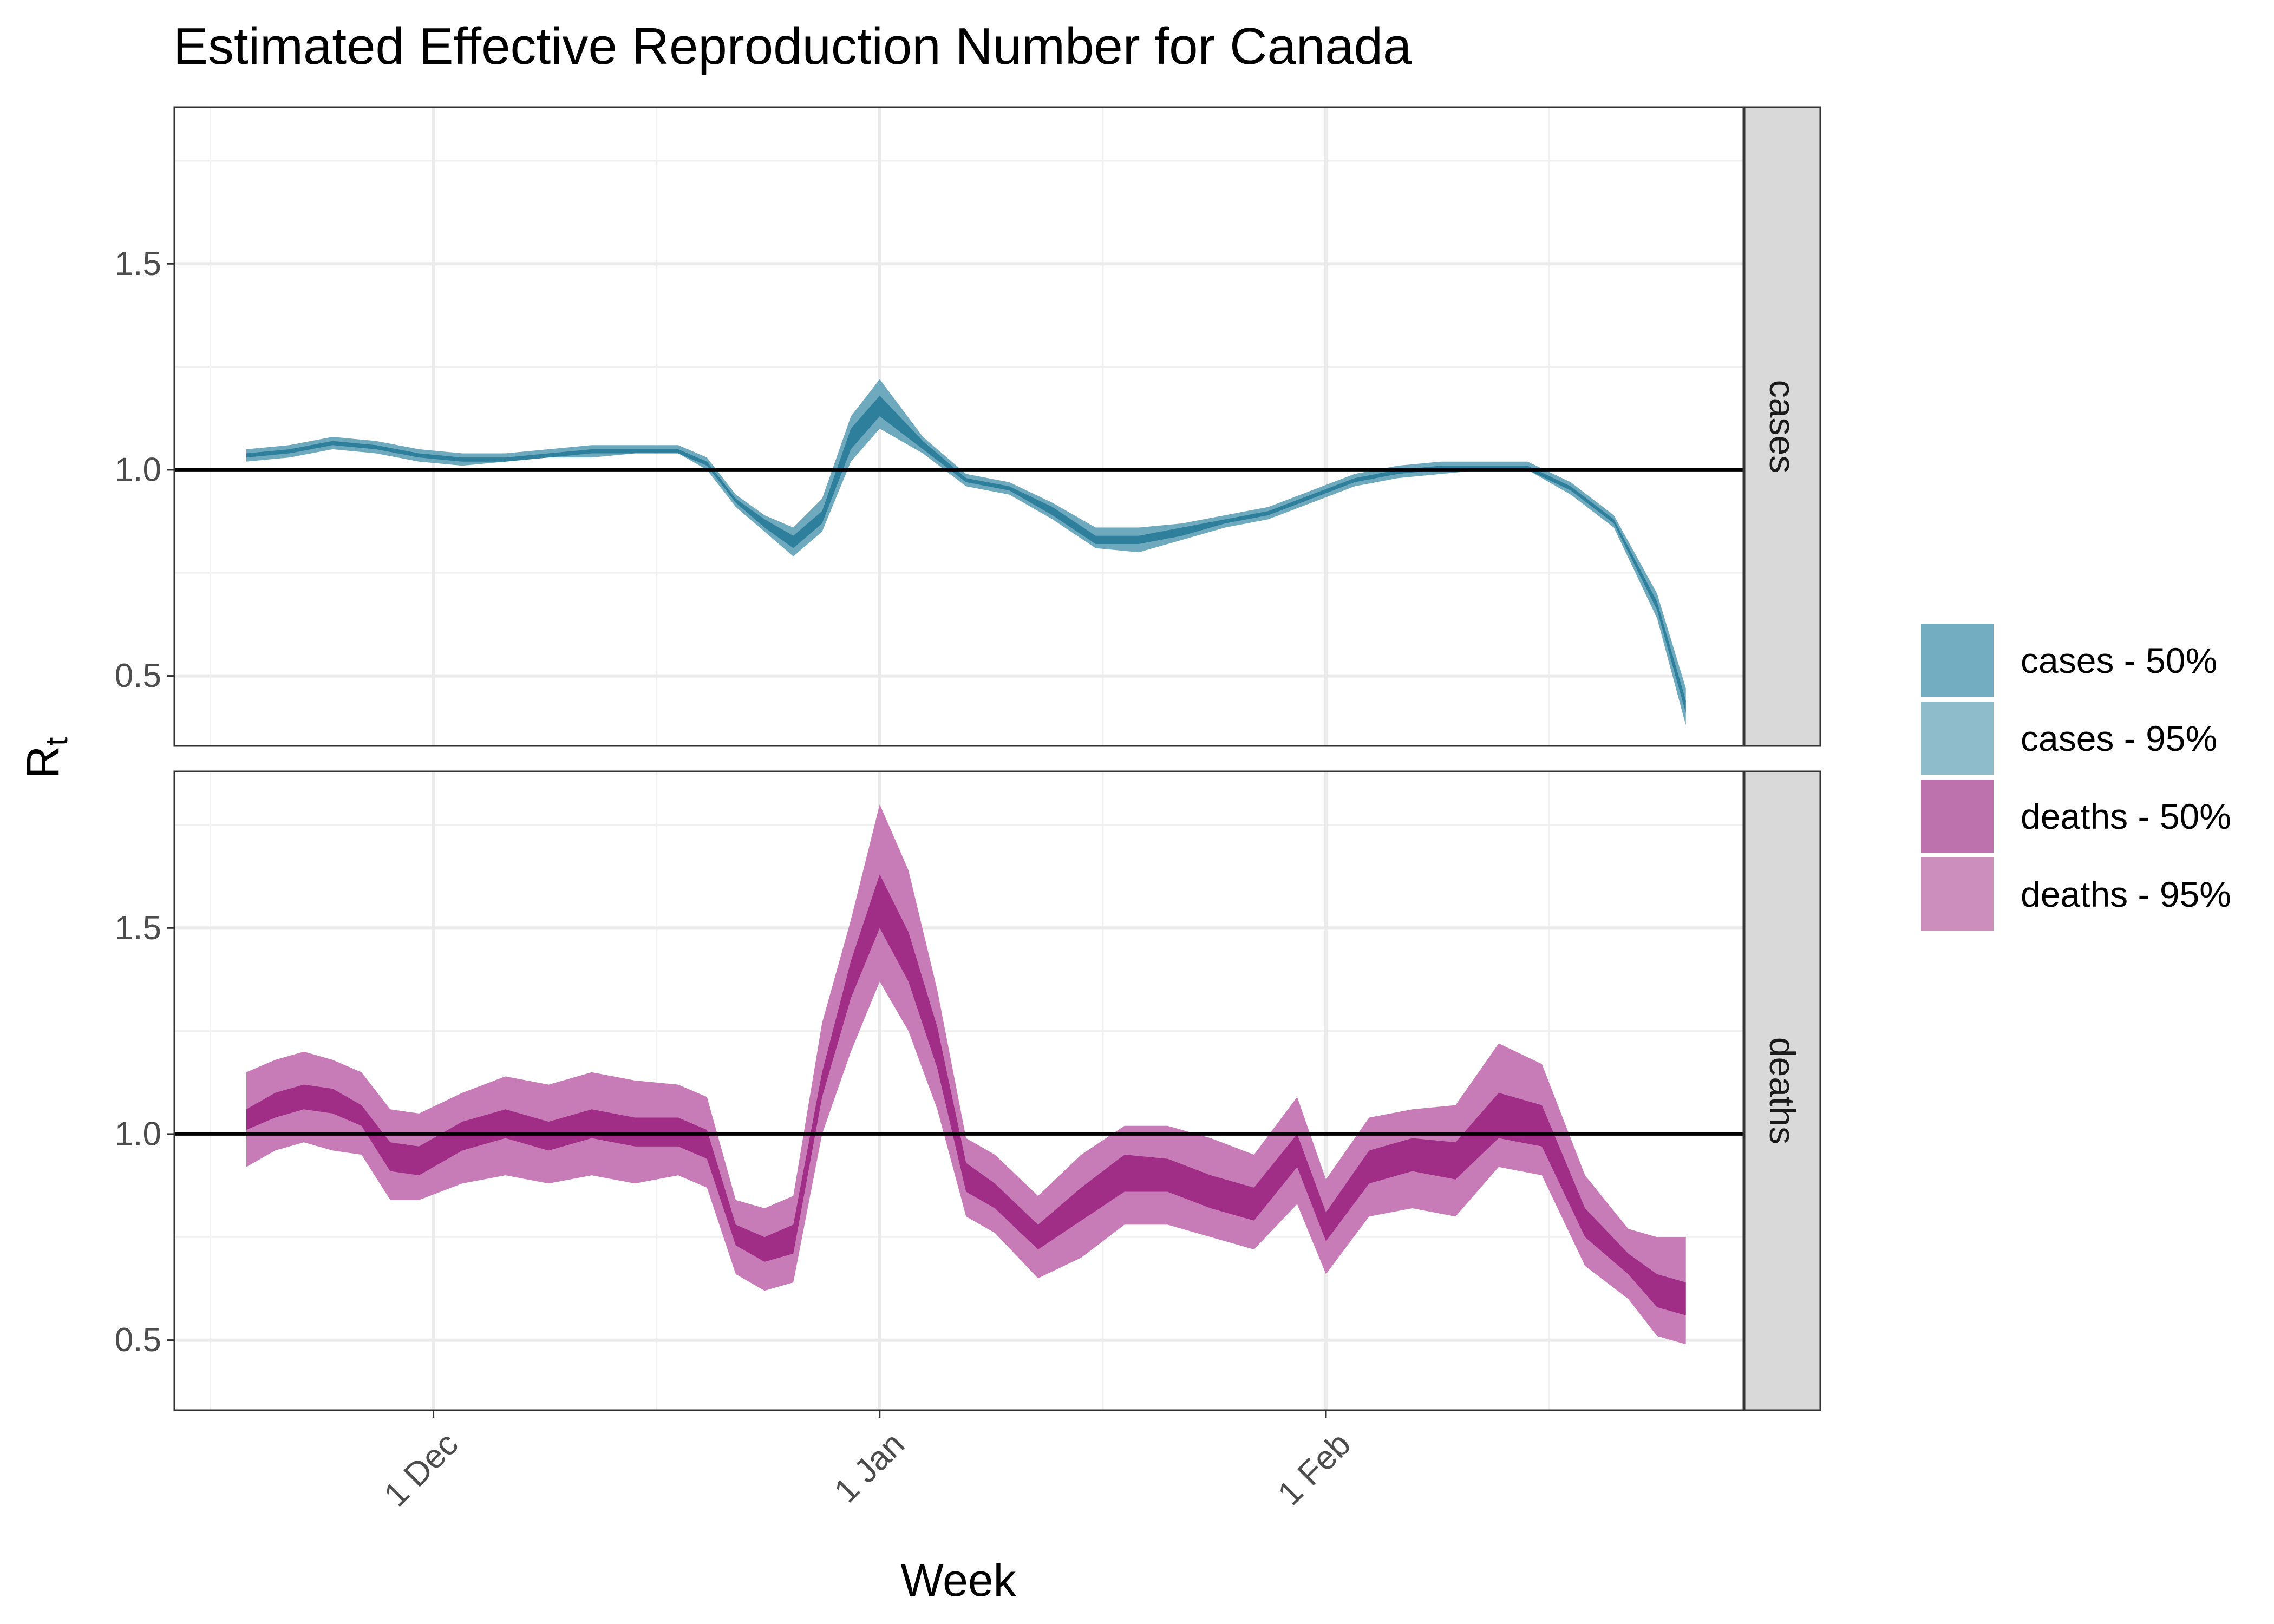  I want to click on legend-label-deaths-50: deaths - 50%, so click(2126, 816).